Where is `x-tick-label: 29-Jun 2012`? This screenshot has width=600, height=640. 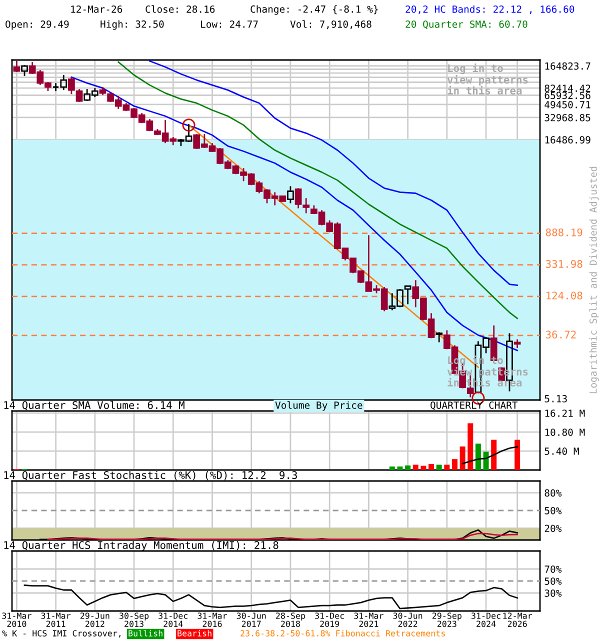
x-tick-label: 29-Jun 2012 is located at coordinates (95, 619).